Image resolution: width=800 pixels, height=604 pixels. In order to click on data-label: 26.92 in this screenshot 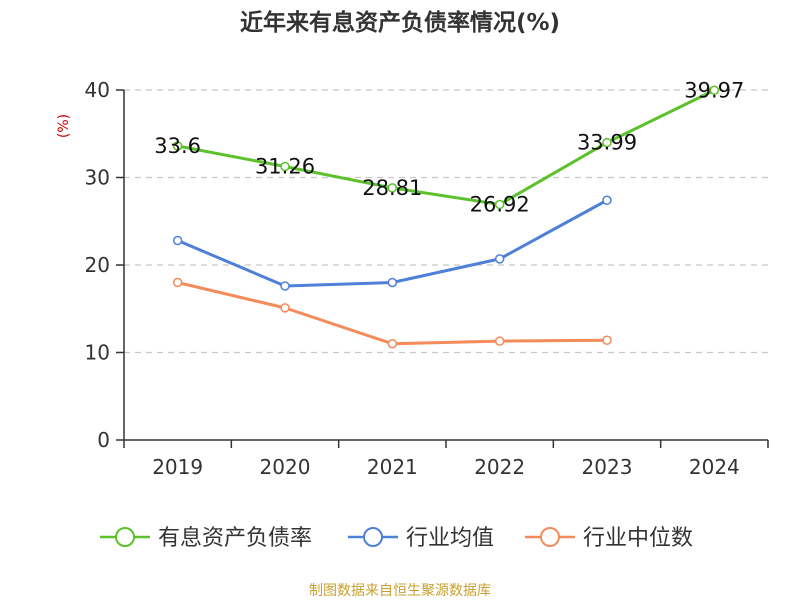, I will do `click(500, 204)`.